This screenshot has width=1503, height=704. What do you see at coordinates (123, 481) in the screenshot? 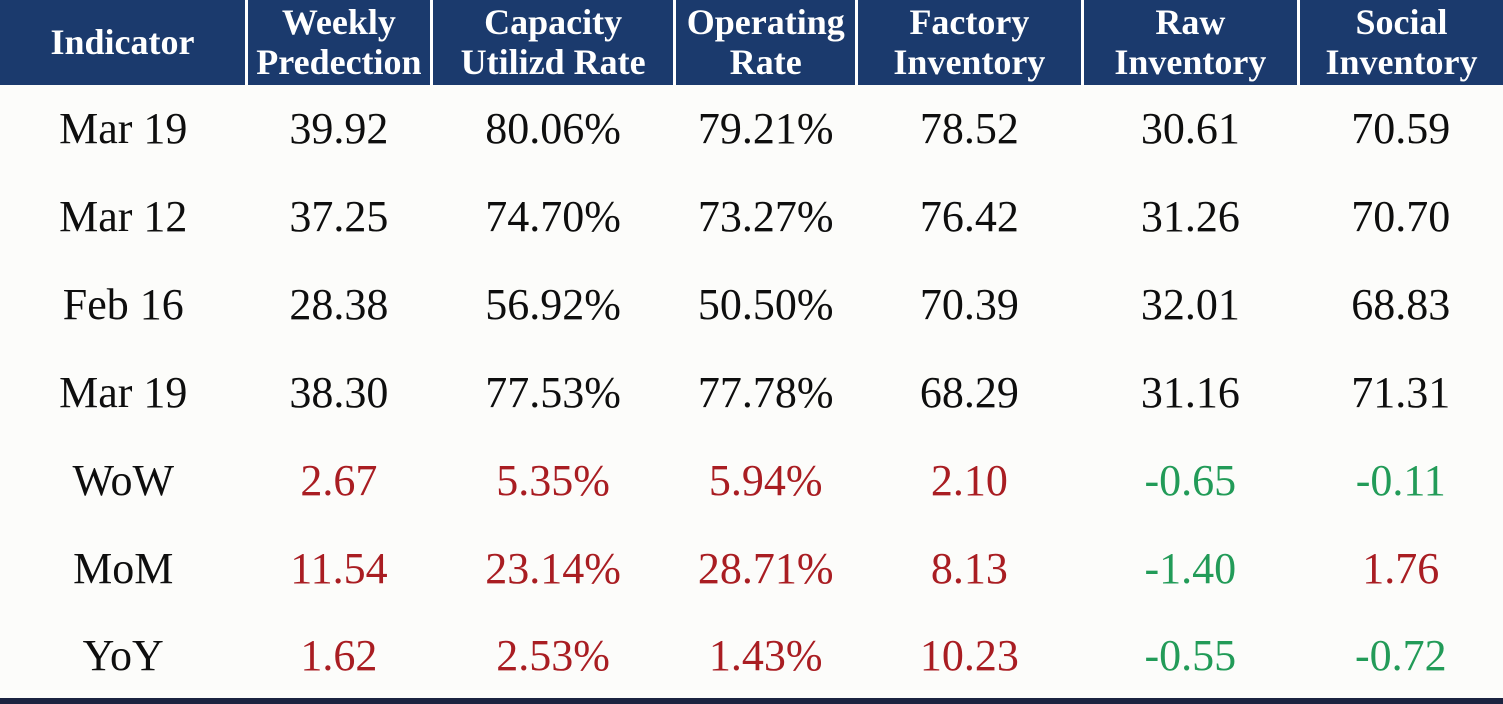
I see `row-label: WoW` at bounding box center [123, 481].